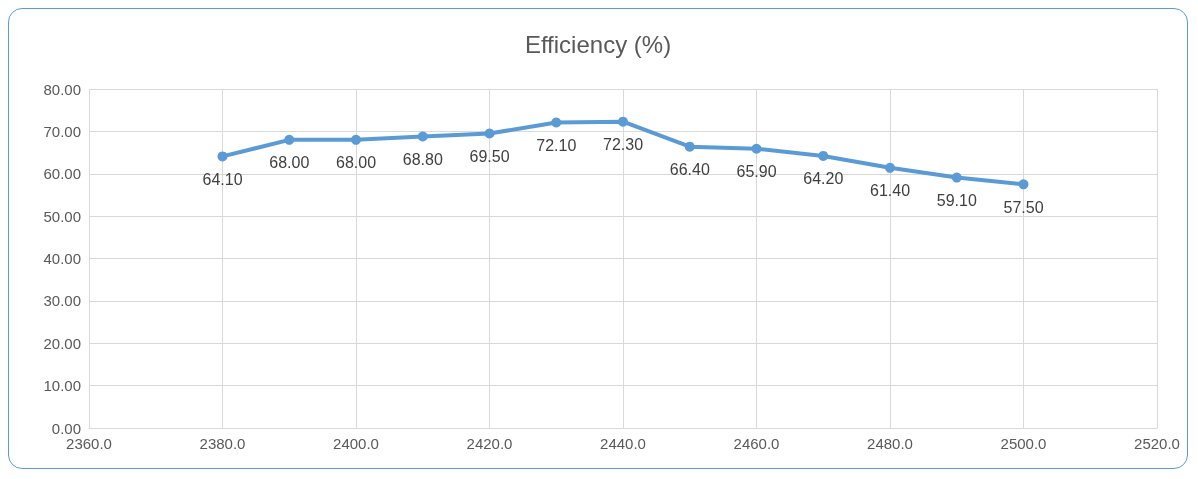 Image resolution: width=1198 pixels, height=479 pixels. I want to click on data-label: 59.10, so click(956, 201).